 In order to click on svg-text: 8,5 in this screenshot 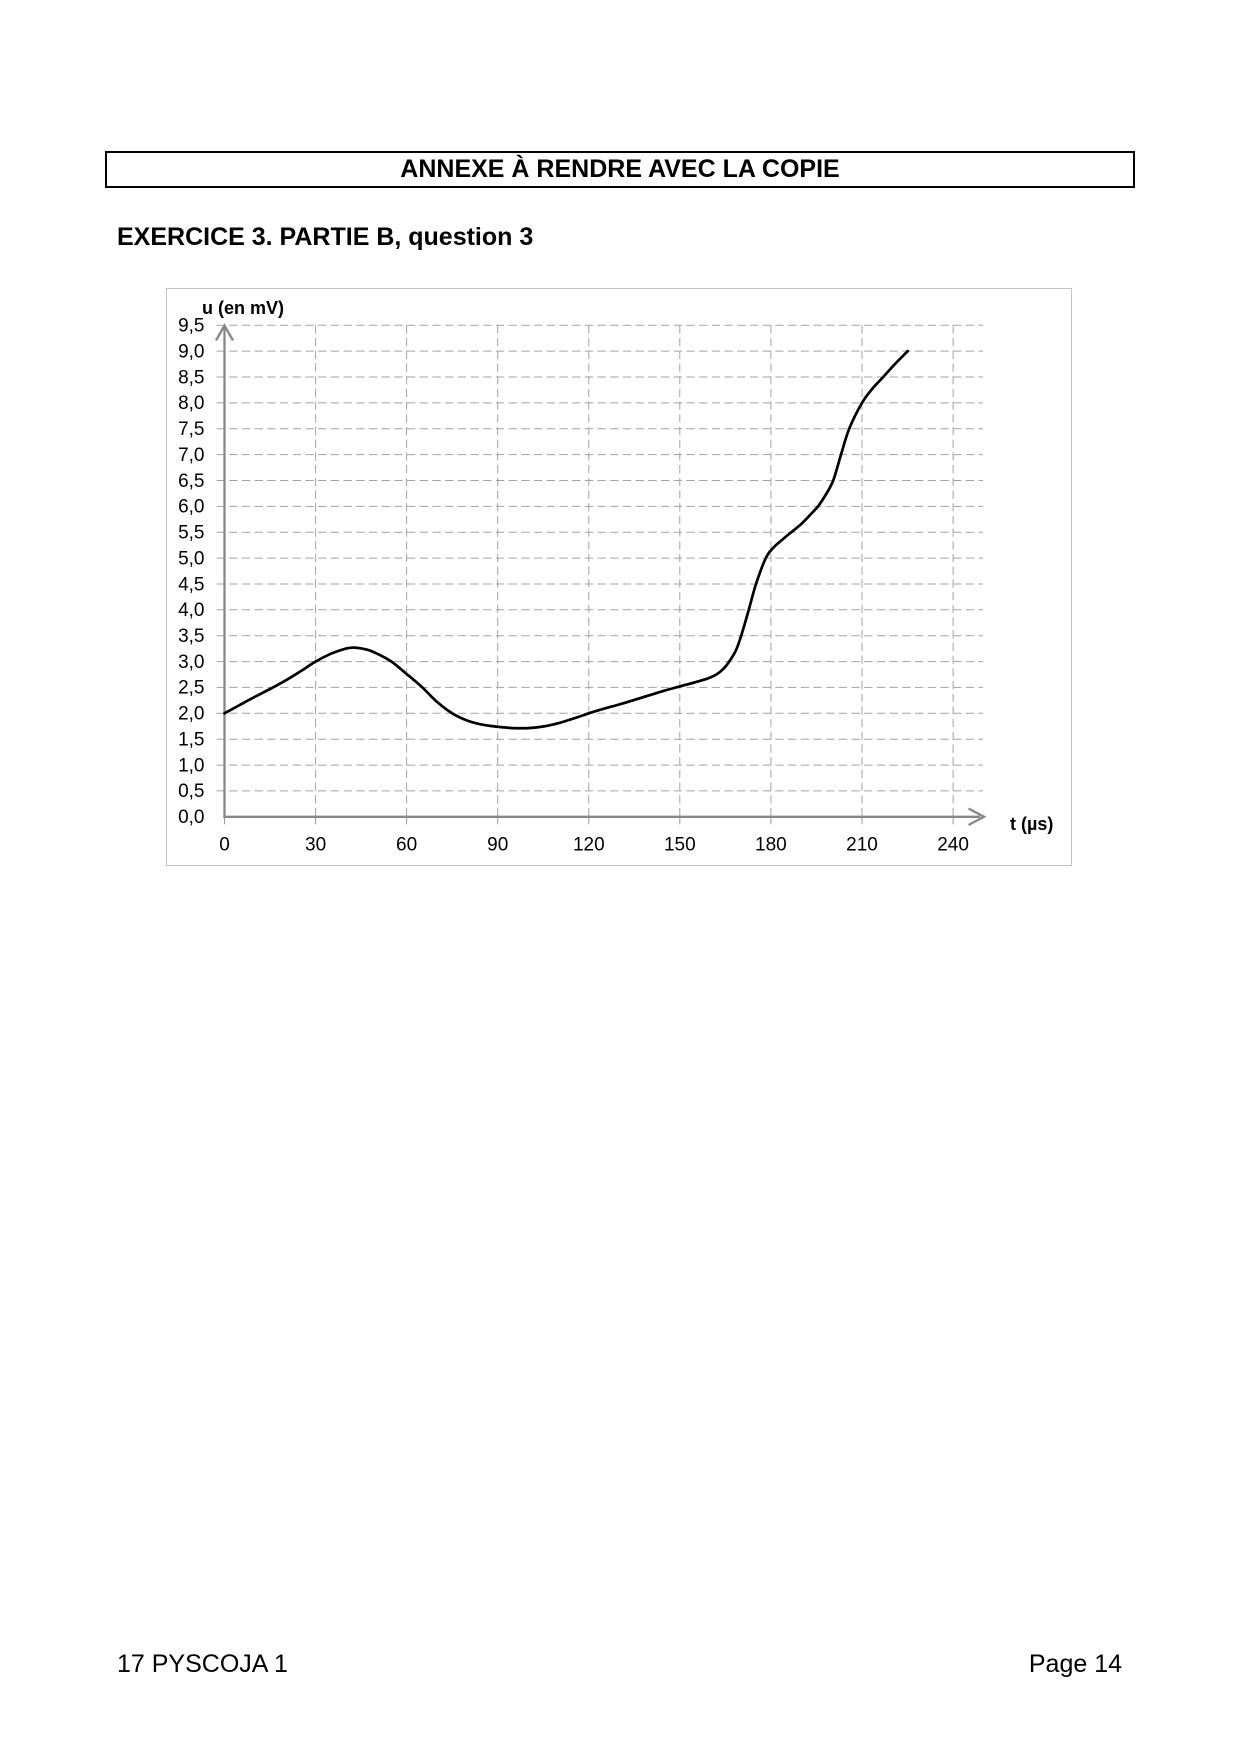, I will do `click(191, 377)`.